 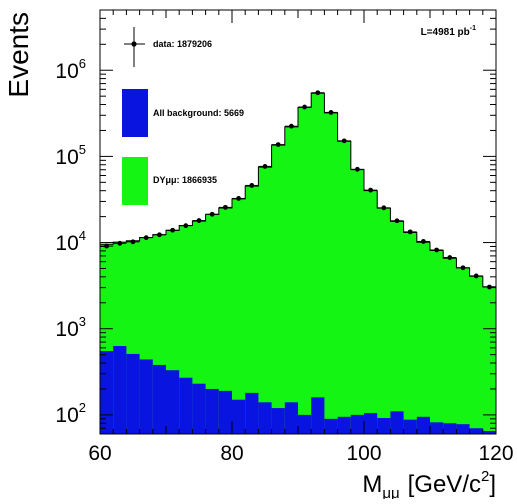 I want to click on y-tick-label-1e4: 10⁴, so click(x=70, y=241).